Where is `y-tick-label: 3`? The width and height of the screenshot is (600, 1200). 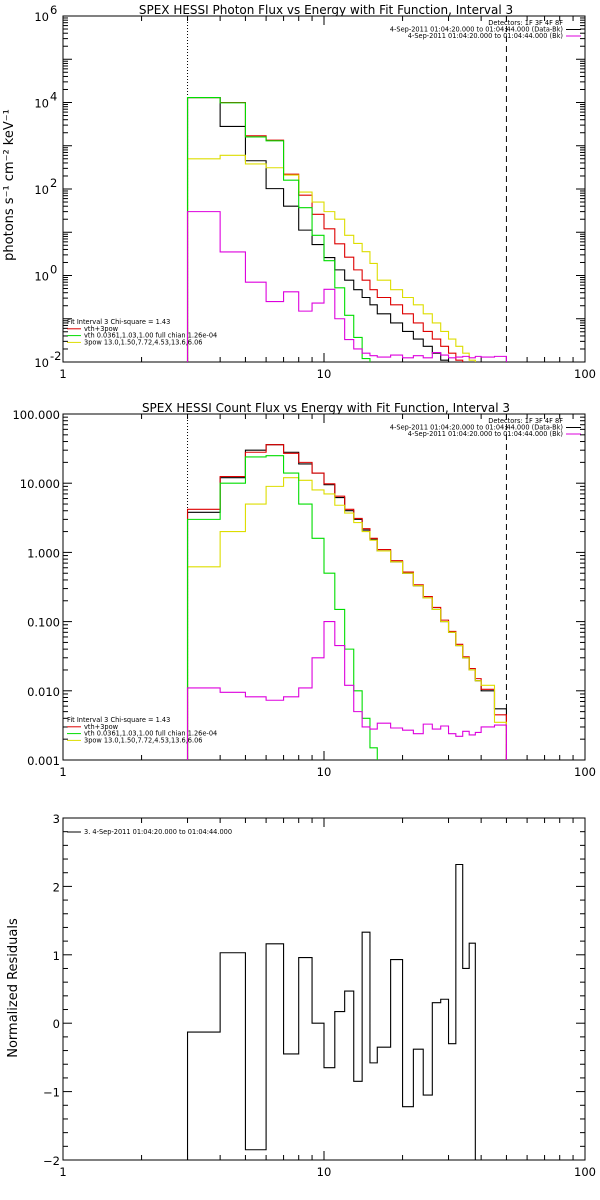 y-tick-label: 3 is located at coordinates (56, 819).